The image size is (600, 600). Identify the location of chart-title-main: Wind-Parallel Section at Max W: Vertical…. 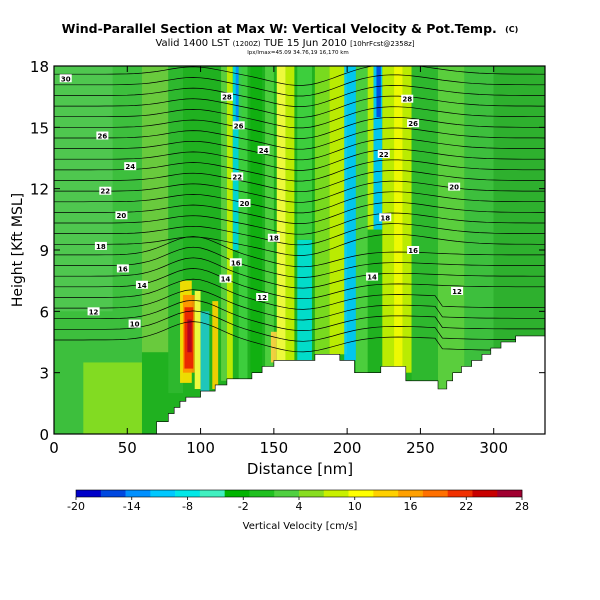
(279, 28).